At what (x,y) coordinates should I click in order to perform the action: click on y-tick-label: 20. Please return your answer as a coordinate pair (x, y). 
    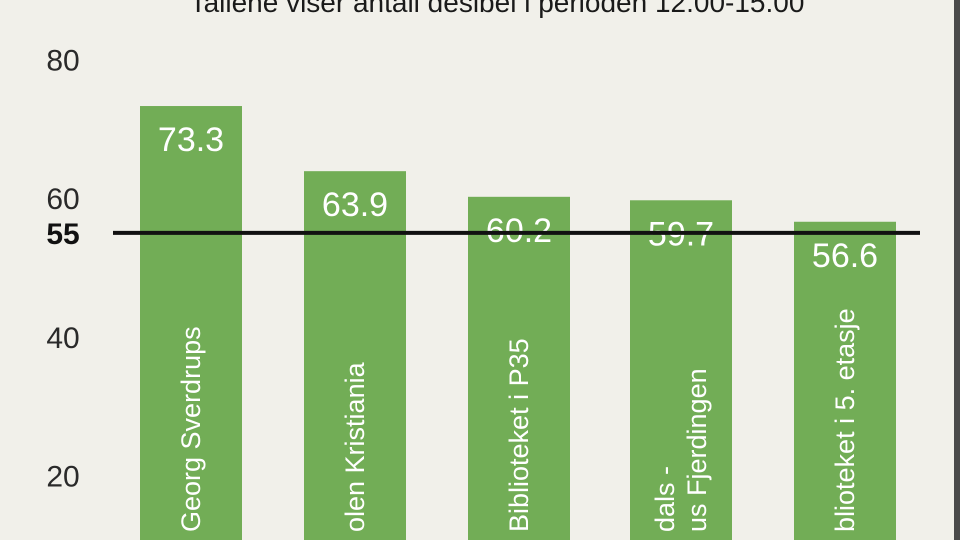
    Looking at the image, I should click on (62, 476).